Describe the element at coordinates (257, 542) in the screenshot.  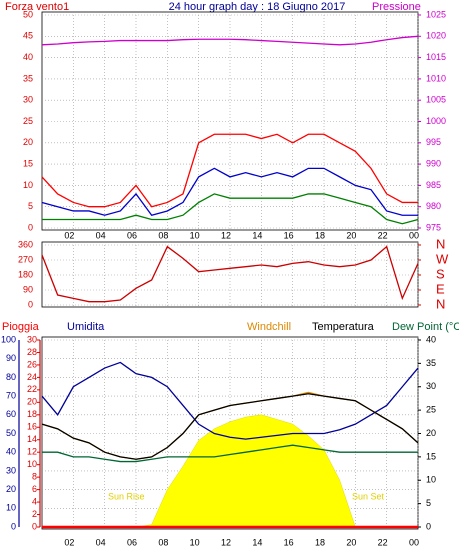
I see `x-tick-label: 14` at that location.